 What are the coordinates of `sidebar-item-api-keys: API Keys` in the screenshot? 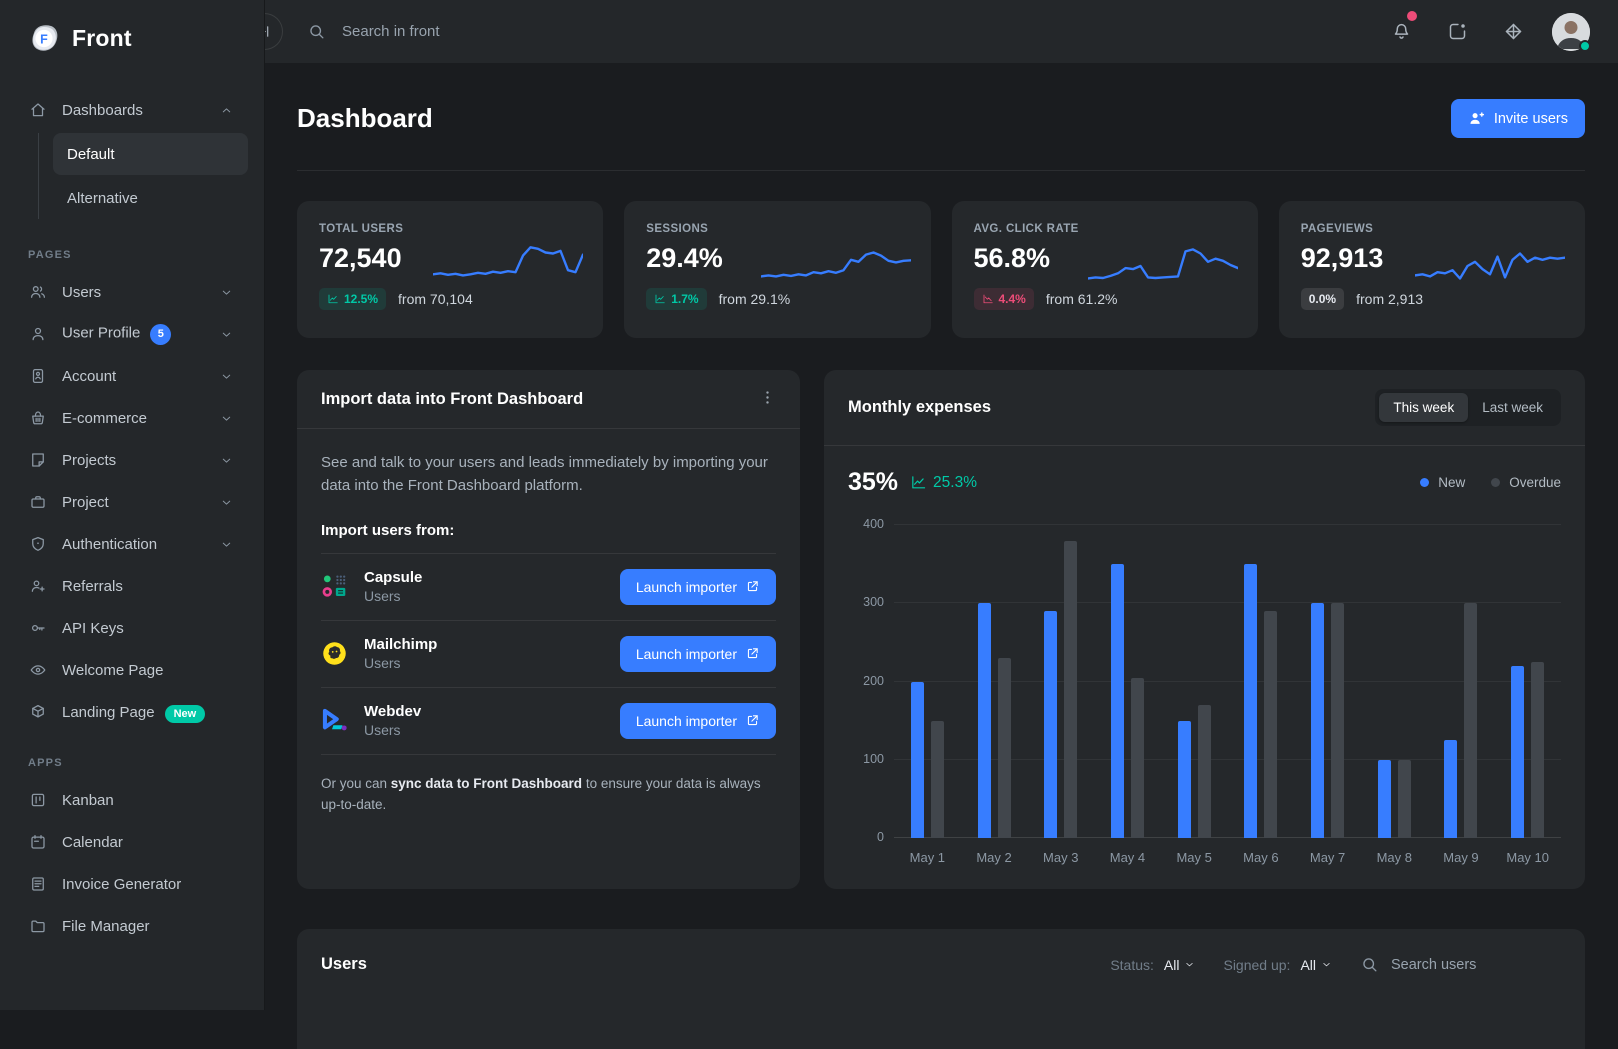 It's located at (132, 628).